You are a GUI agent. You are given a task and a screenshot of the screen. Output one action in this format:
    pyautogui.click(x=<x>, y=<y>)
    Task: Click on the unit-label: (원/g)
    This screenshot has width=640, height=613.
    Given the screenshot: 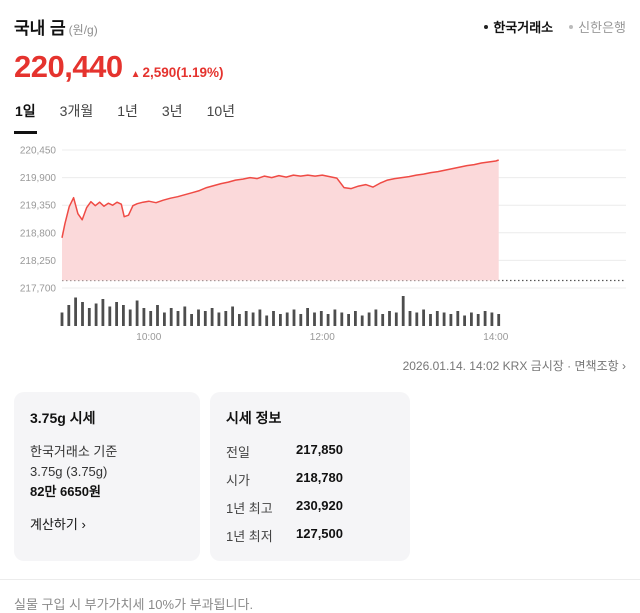 What is the action you would take?
    pyautogui.click(x=83, y=30)
    